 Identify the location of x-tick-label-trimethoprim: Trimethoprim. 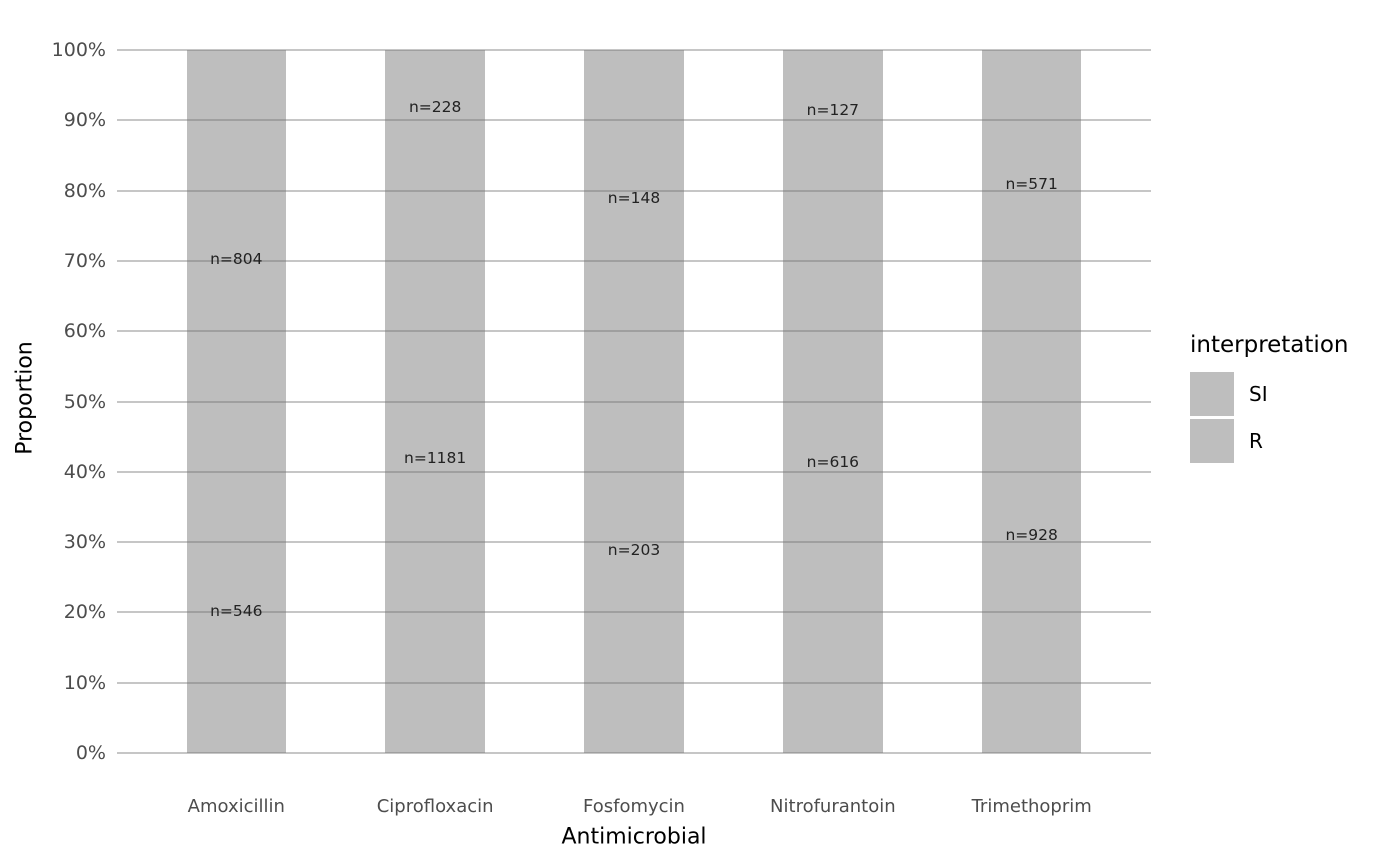
(1031, 806).